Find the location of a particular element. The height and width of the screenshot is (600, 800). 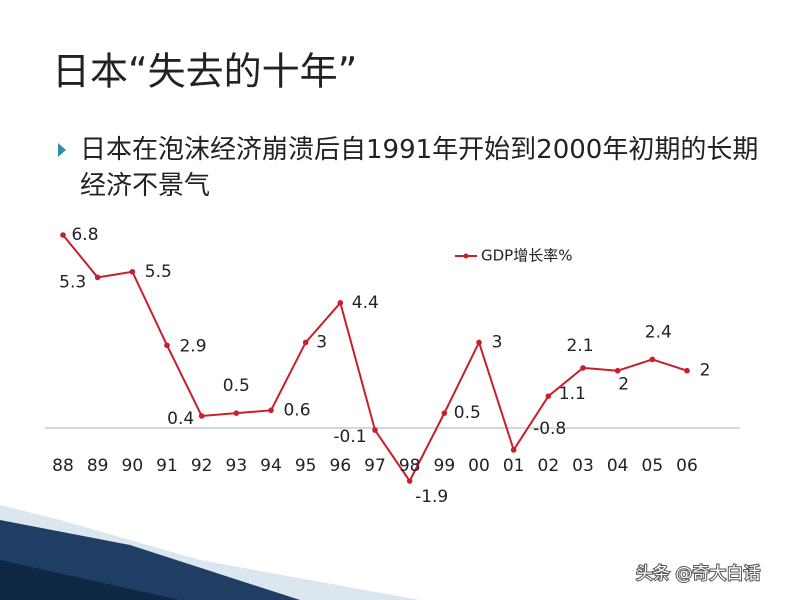

data-label: 4.4 is located at coordinates (365, 303).